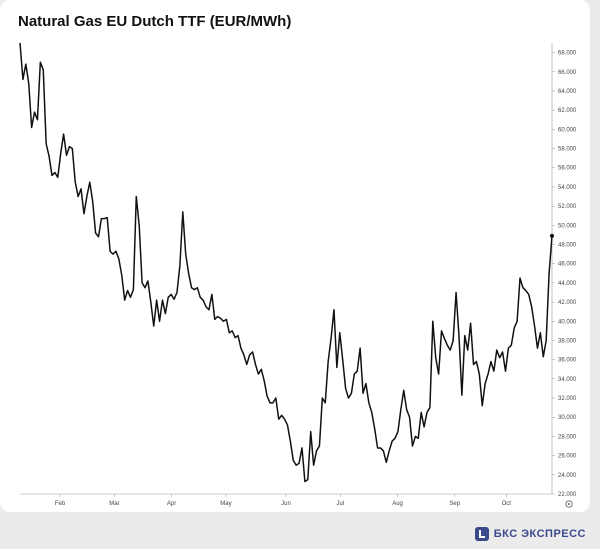 The width and height of the screenshot is (600, 549). What do you see at coordinates (567, 226) in the screenshot?
I see `y-tick-label: 50.000` at bounding box center [567, 226].